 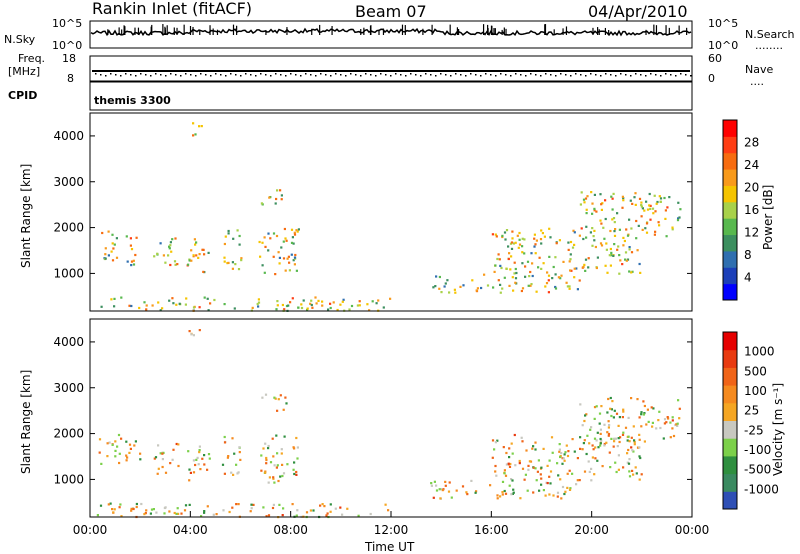 I want to click on colorbar-tick: 1000, so click(x=759, y=352).